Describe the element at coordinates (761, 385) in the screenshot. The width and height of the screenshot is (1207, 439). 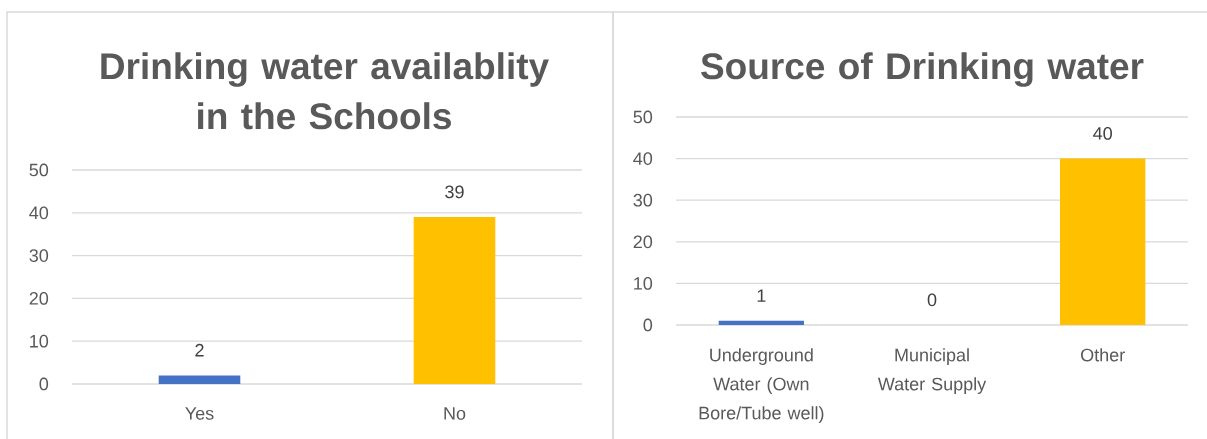
I see `x-tick-label: Underground Water (Own Bore/Tube well)` at that location.